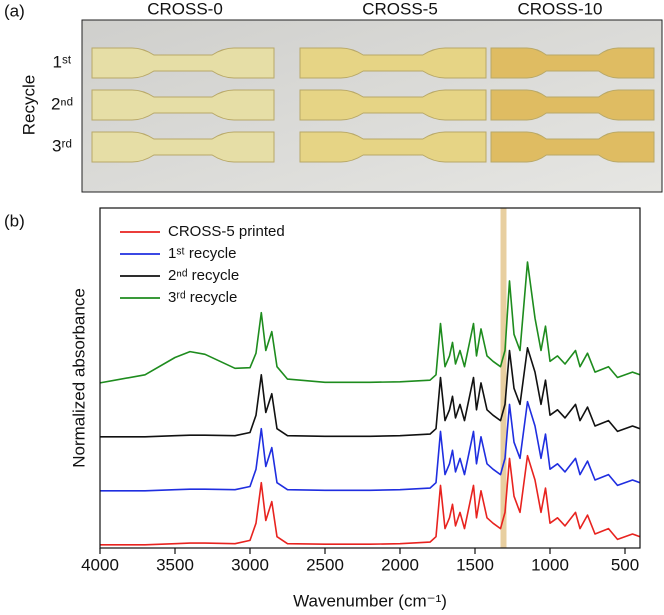 This screenshot has width=664, height=615. What do you see at coordinates (202, 297) in the screenshot?
I see `legend-label: 3ʳᵈ recycle` at bounding box center [202, 297].